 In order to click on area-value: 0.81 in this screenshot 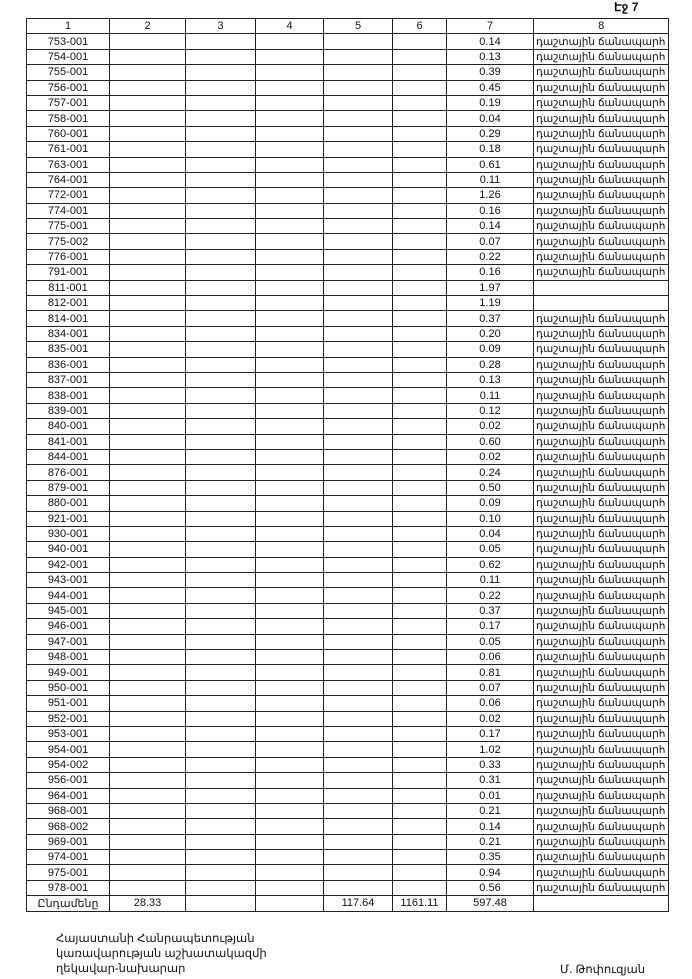, I will do `click(490, 672)`.